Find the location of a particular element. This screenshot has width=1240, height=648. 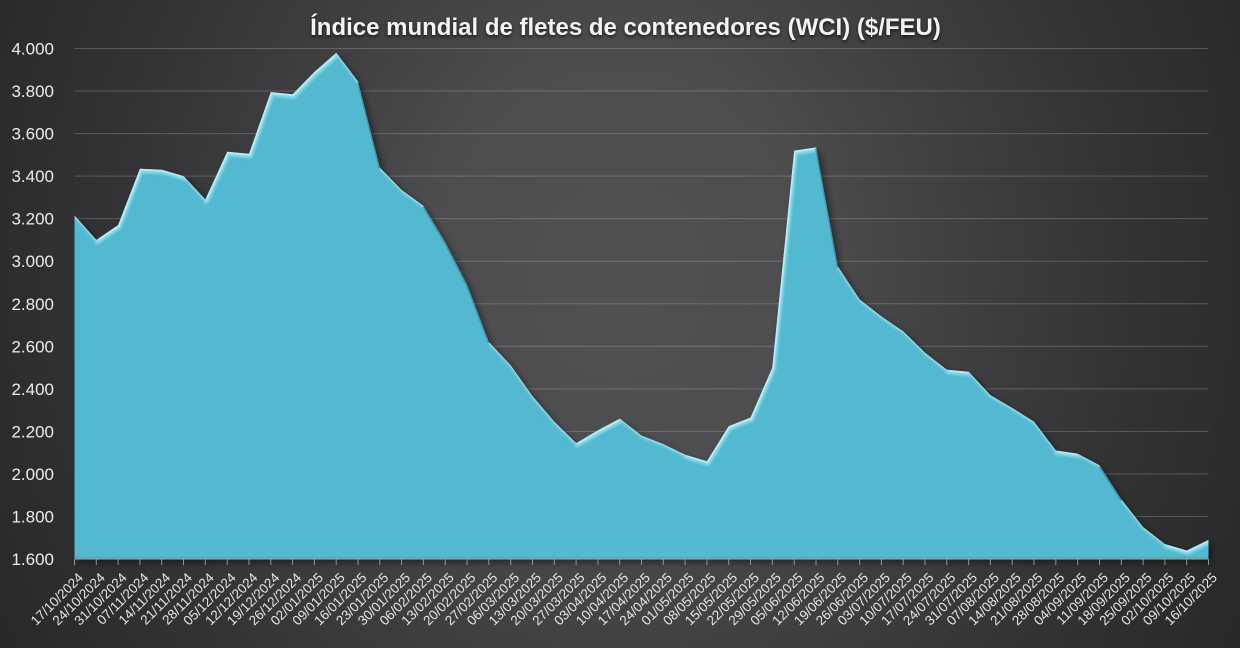

svg-text: 4.000 is located at coordinates (32, 49).